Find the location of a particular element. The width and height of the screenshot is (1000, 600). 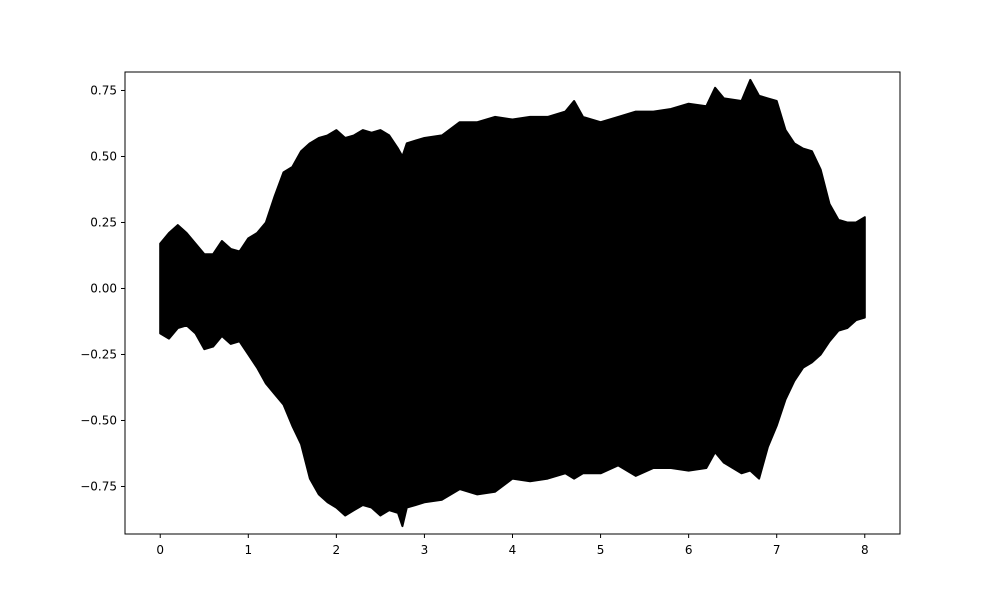

y-tick-label: 0.50 is located at coordinates (103, 156).